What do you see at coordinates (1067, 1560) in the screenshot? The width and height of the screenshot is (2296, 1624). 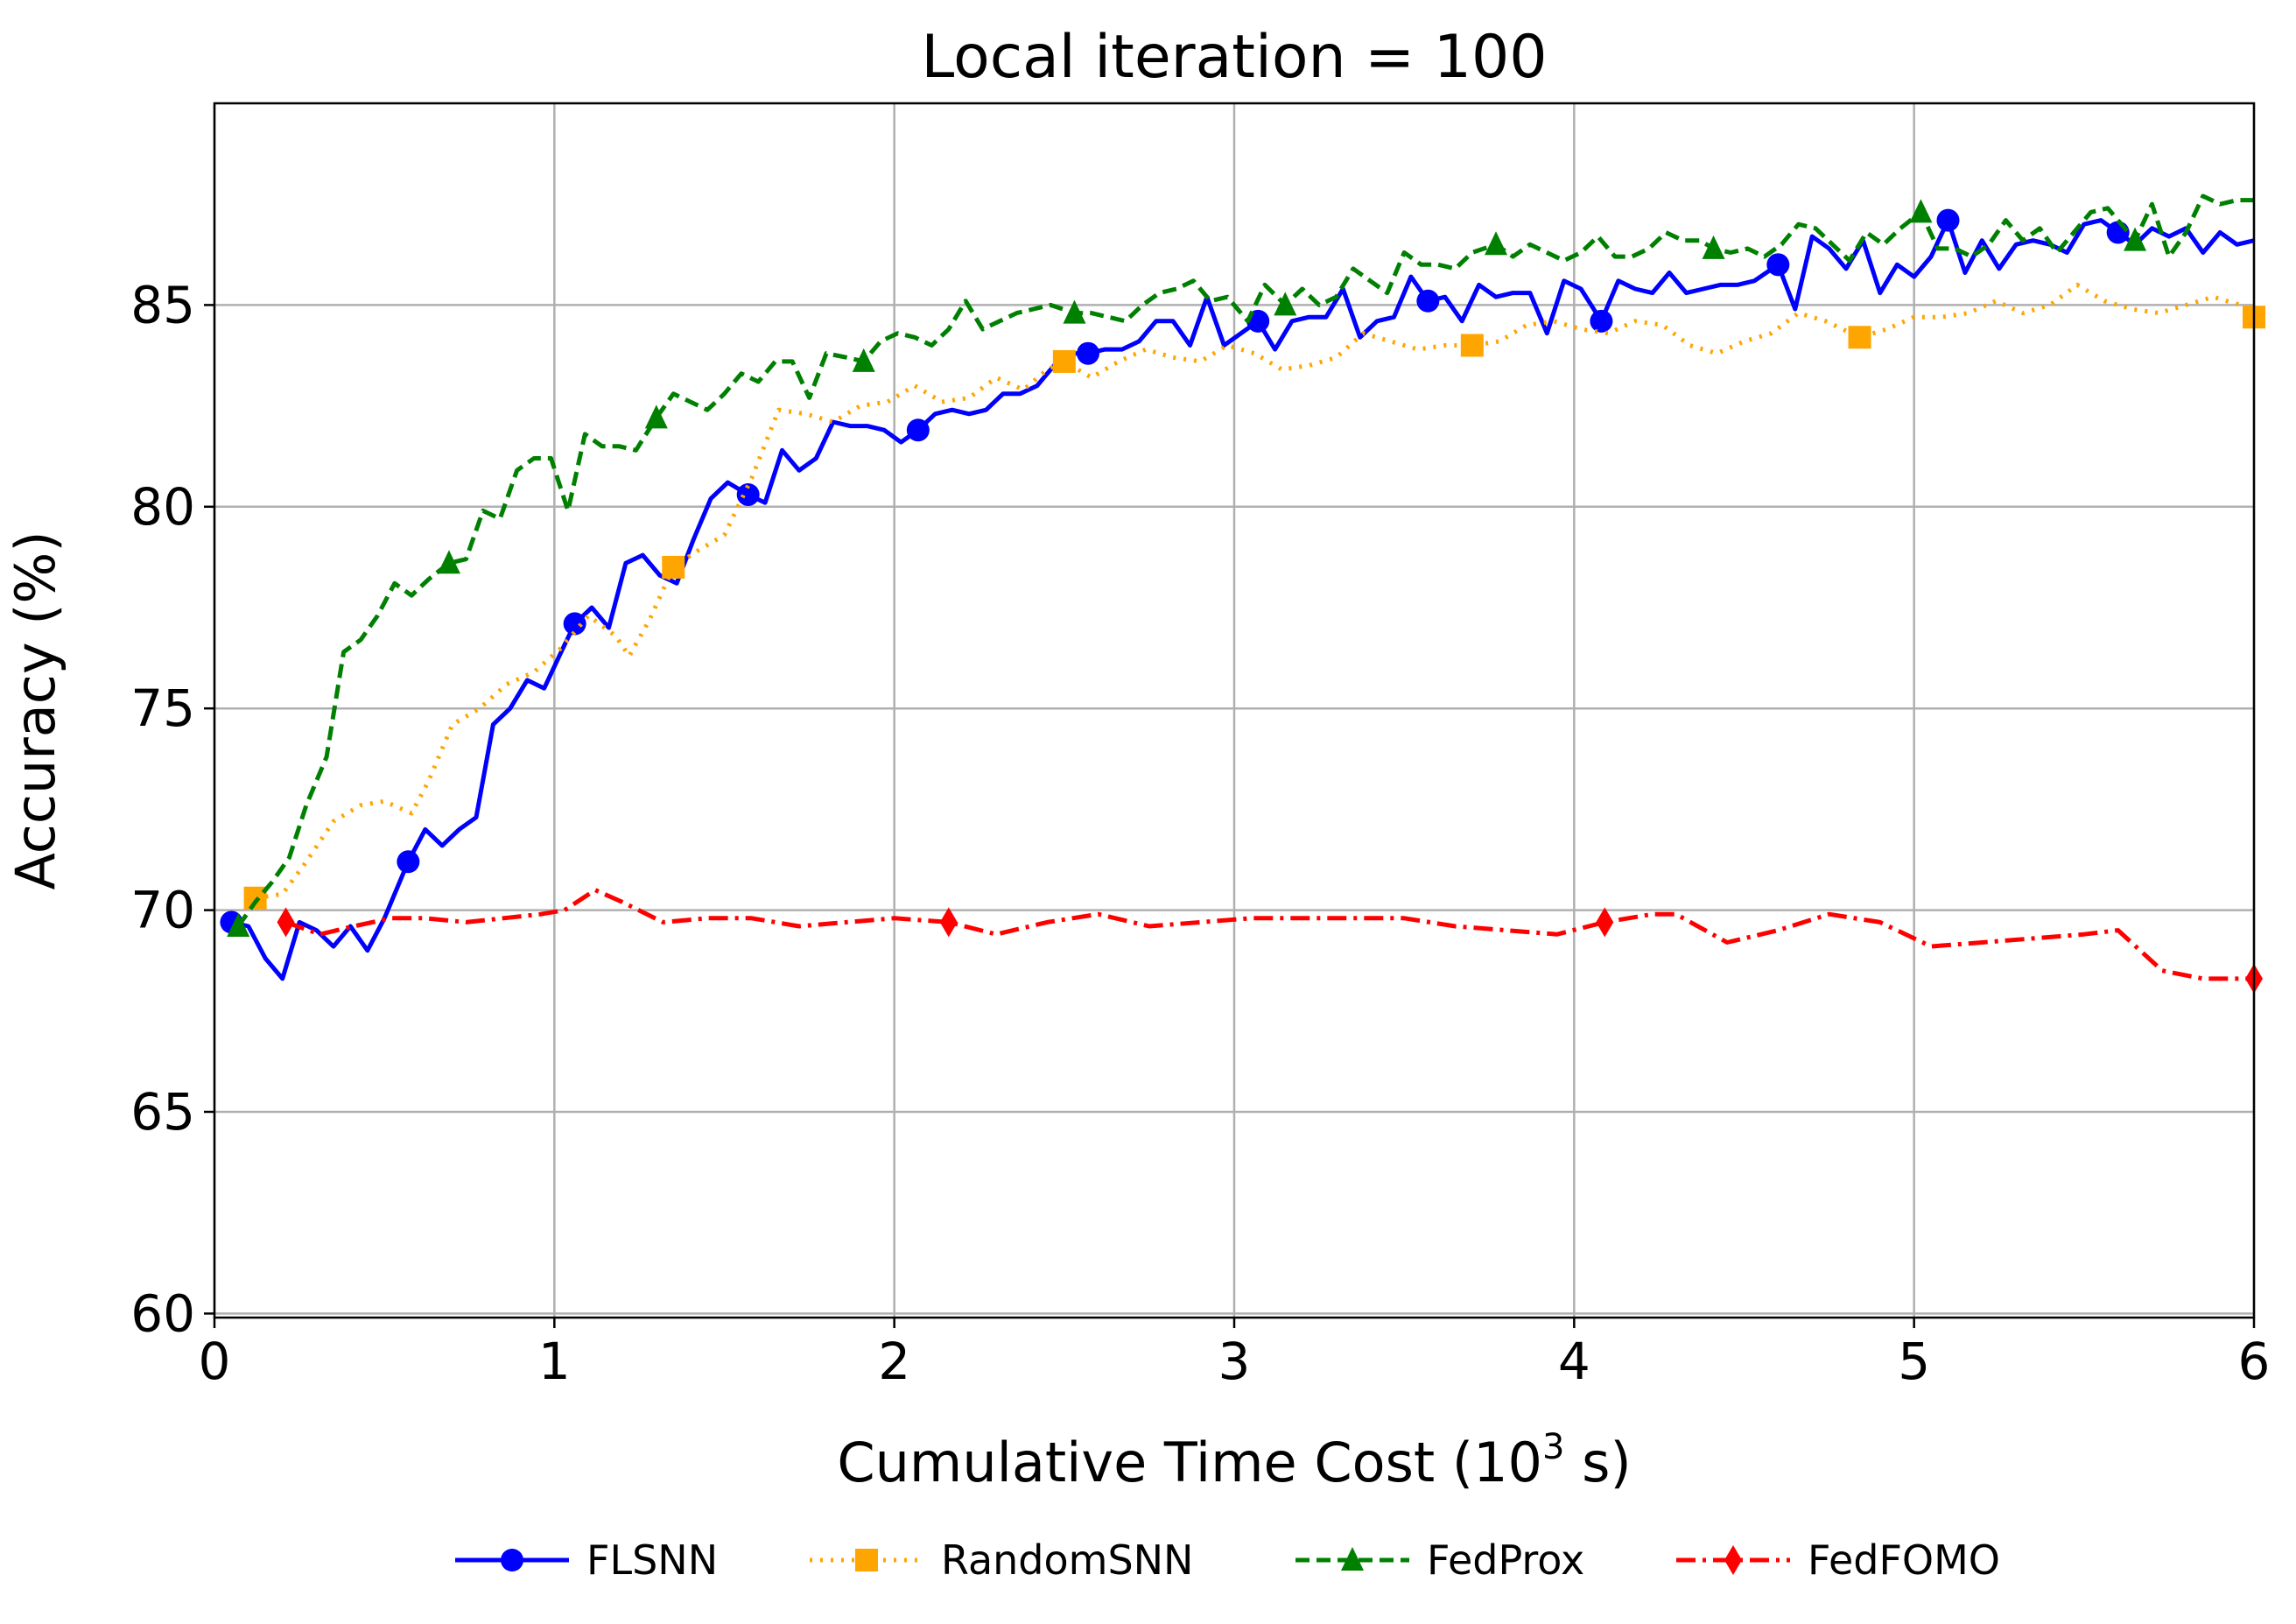 I see `legend-label-randomsnn: RandomSNN` at bounding box center [1067, 1560].